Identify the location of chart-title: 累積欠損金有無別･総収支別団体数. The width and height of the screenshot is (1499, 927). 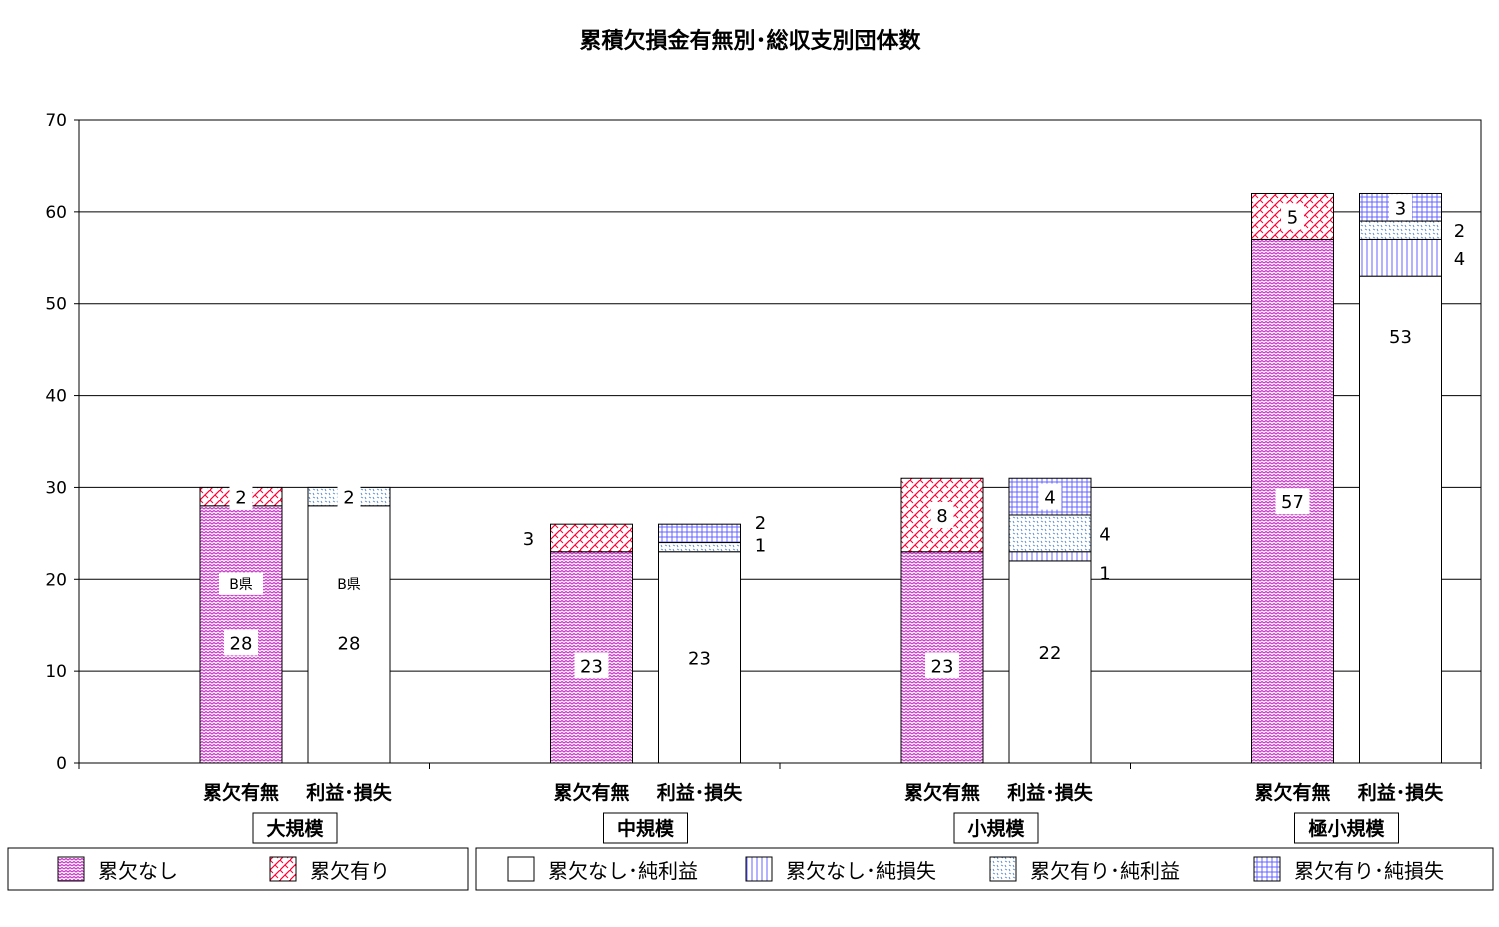
(750, 41).